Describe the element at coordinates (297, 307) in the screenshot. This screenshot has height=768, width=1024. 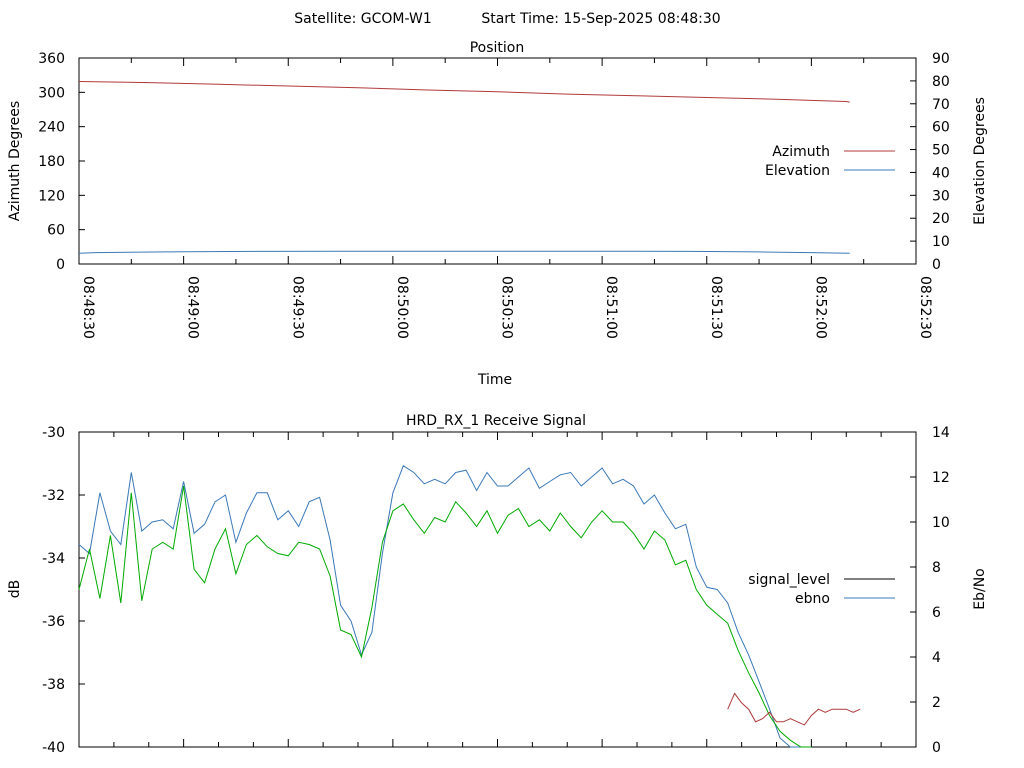
I see `time-tick-label: 08:49:30` at that location.